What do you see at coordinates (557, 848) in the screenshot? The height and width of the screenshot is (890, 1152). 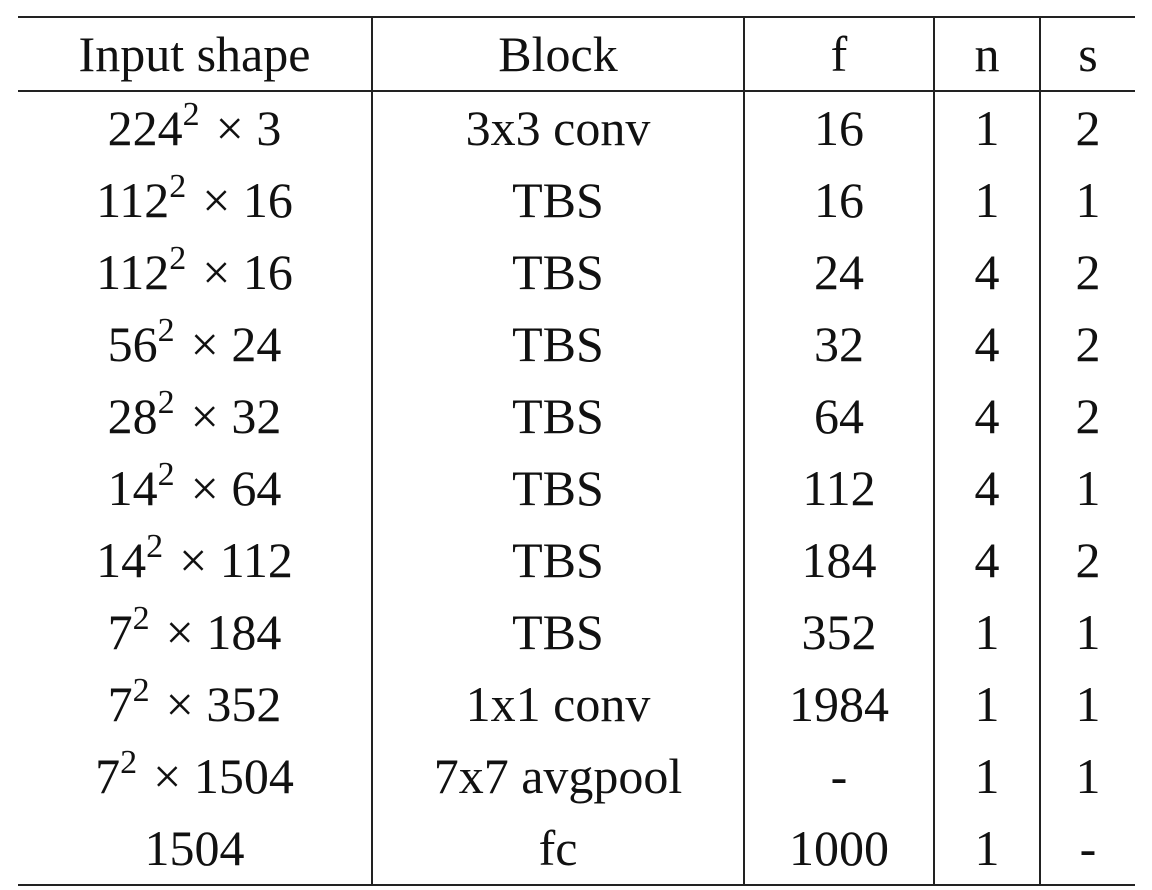 I see `table-cell: fc` at bounding box center [557, 848].